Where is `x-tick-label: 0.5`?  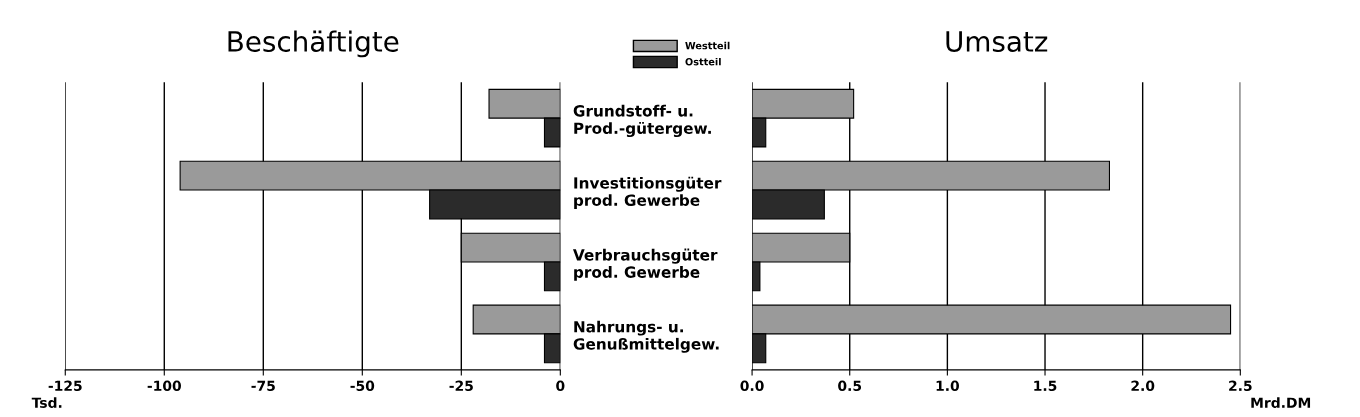 x-tick-label: 0.5 is located at coordinates (850, 386).